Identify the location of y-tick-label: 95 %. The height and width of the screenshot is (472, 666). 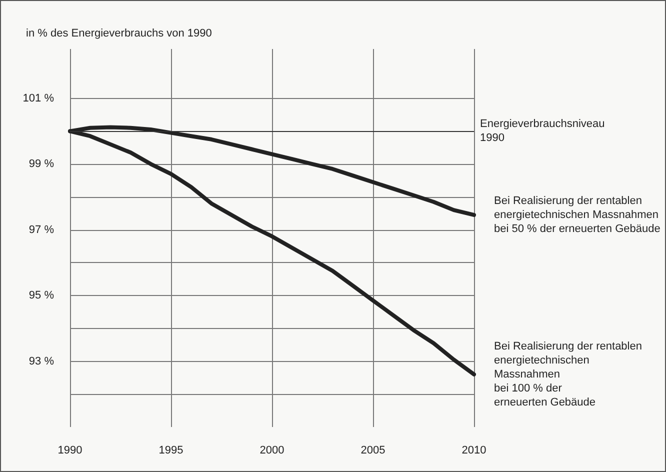
(41, 296).